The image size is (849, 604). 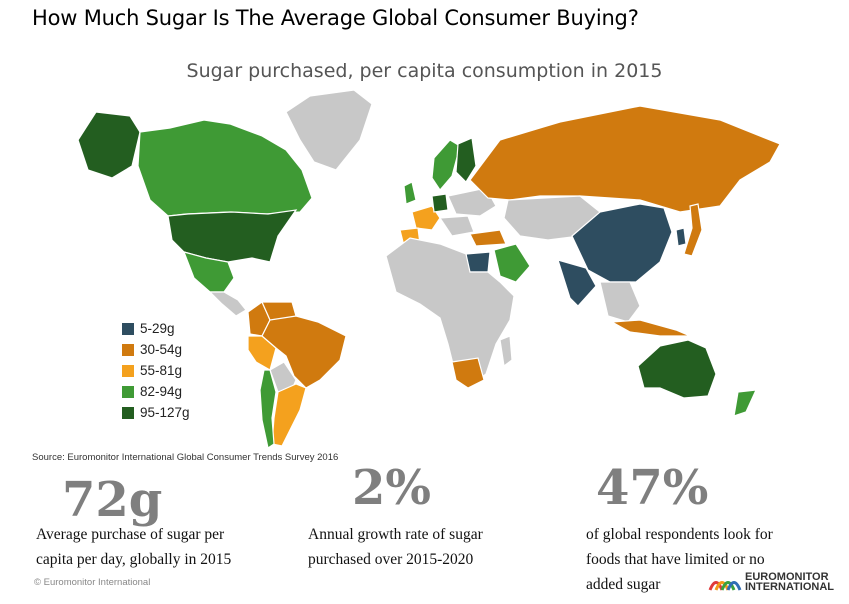 I want to click on legend-label: 30-54g, so click(x=161, y=349).